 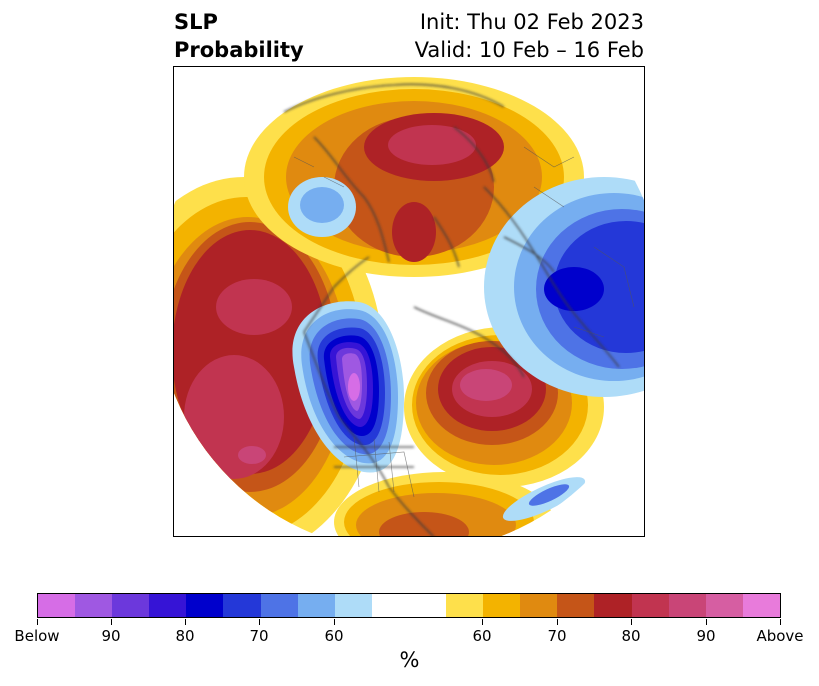 What do you see at coordinates (348, 387) in the screenshot?
I see `north-america-low-anomaly` at bounding box center [348, 387].